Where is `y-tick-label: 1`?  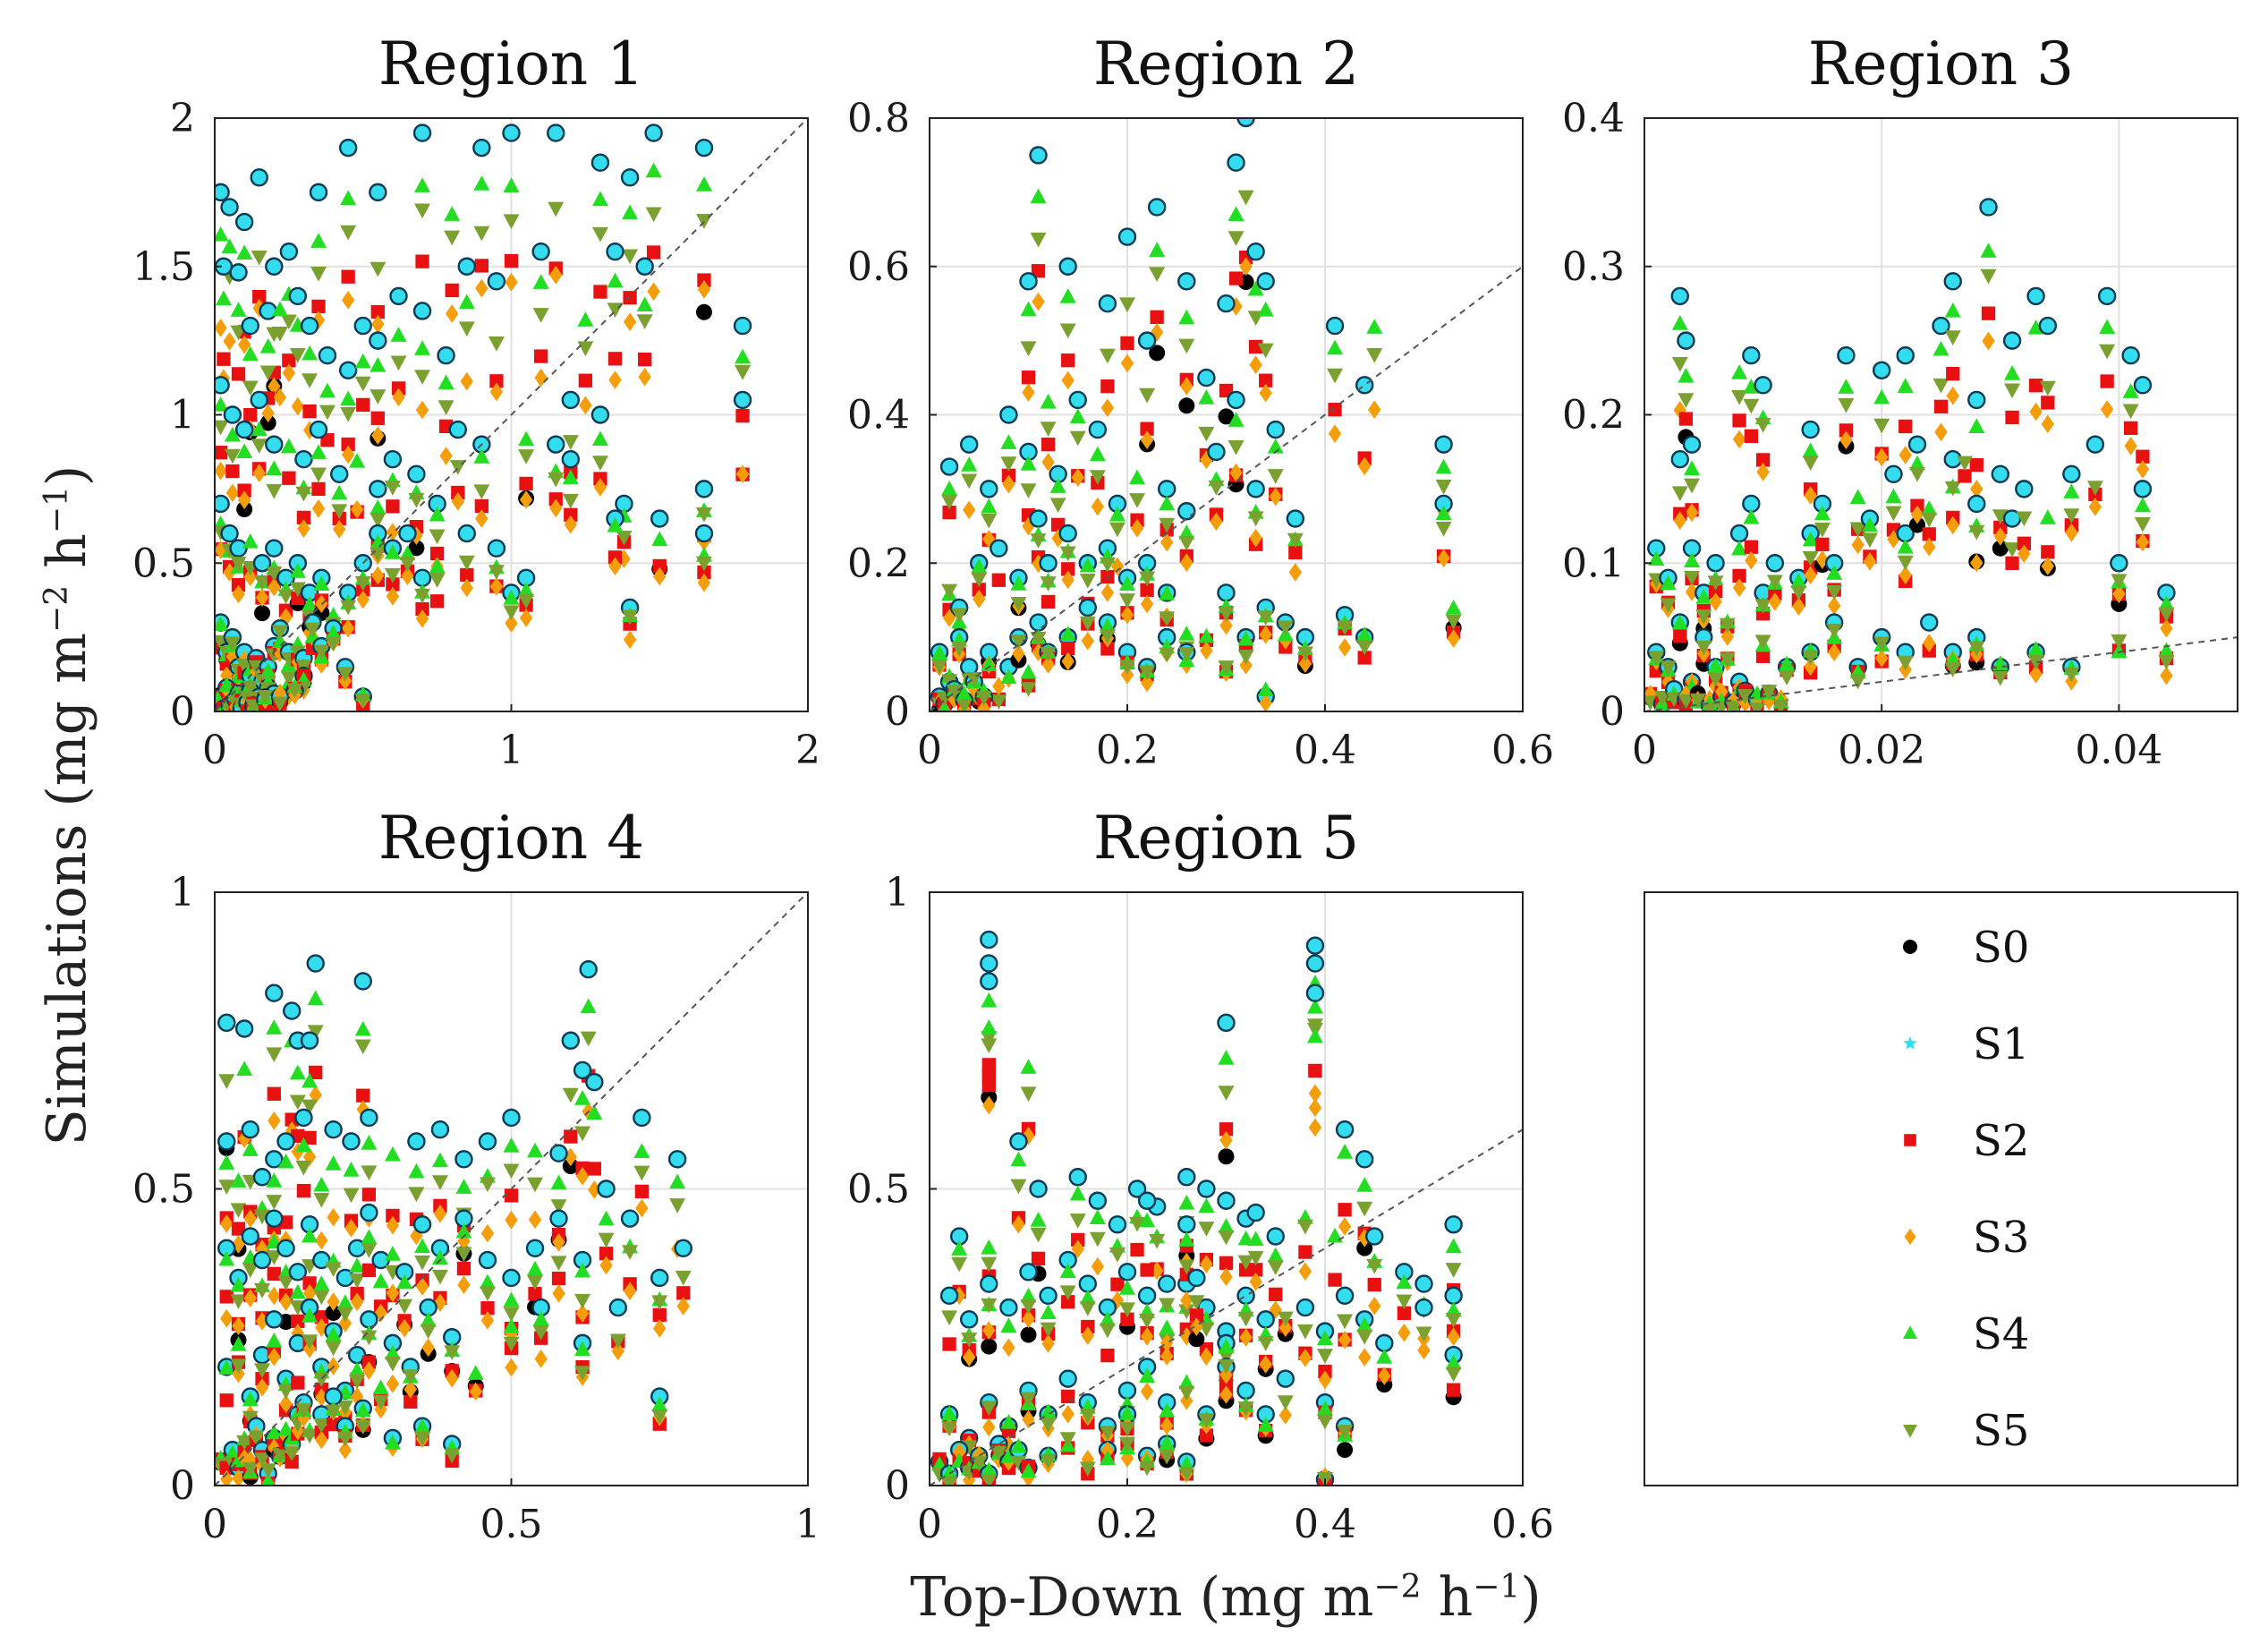 y-tick-label: 1 is located at coordinates (897, 892).